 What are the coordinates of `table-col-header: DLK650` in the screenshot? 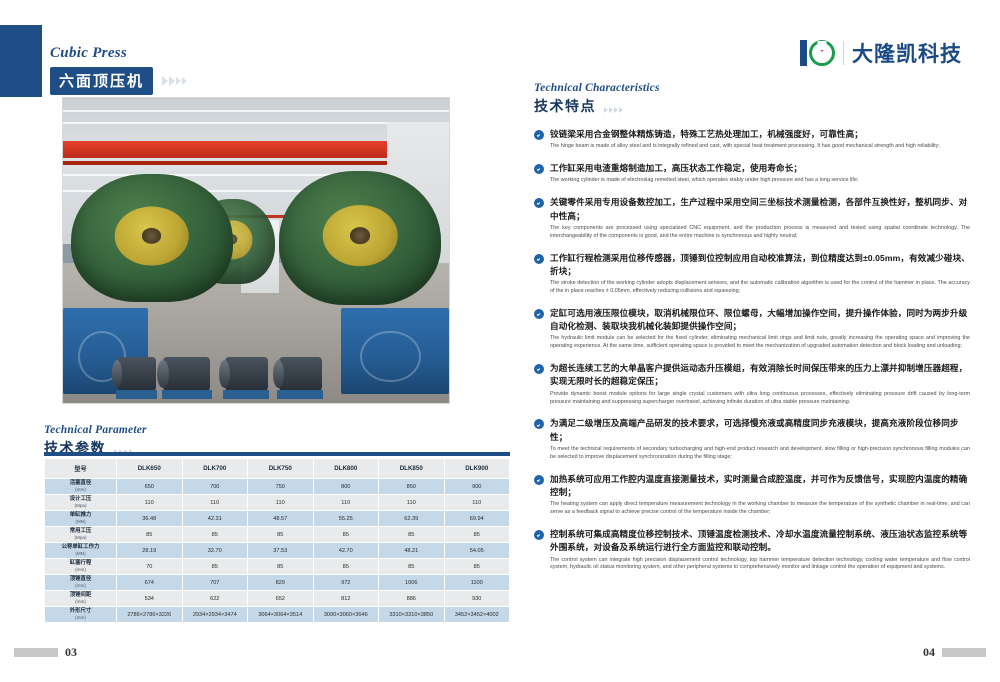 It's located at (149, 468).